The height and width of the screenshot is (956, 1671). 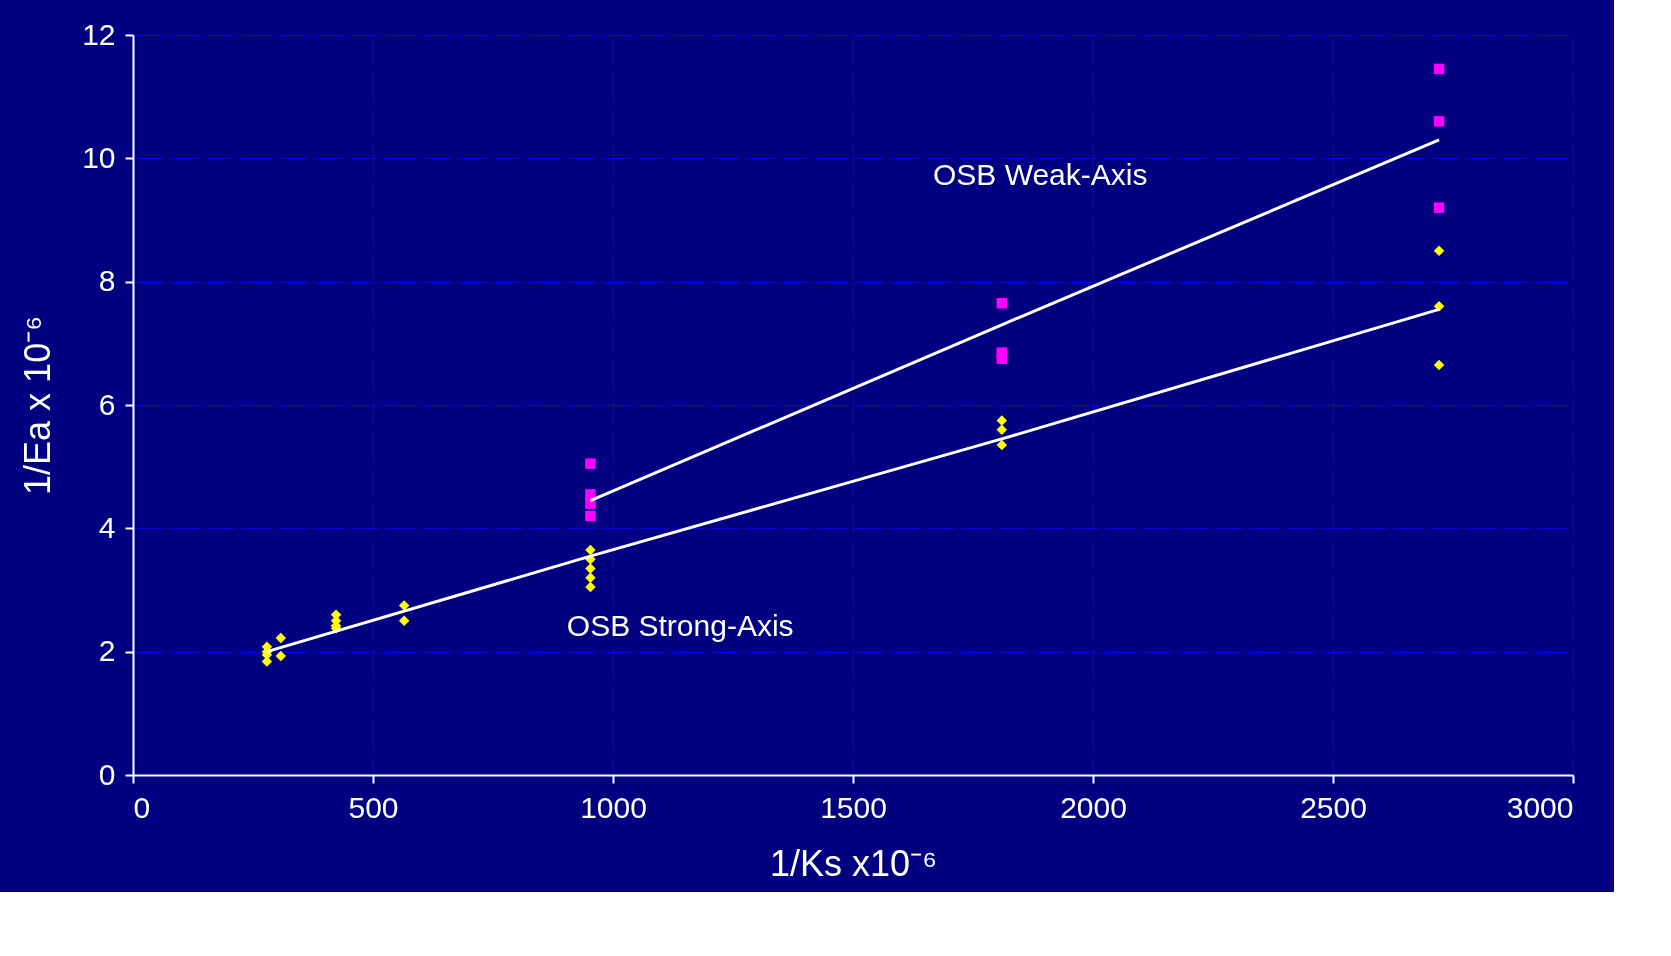 What do you see at coordinates (142, 807) in the screenshot?
I see `x-tick-label: 0` at bounding box center [142, 807].